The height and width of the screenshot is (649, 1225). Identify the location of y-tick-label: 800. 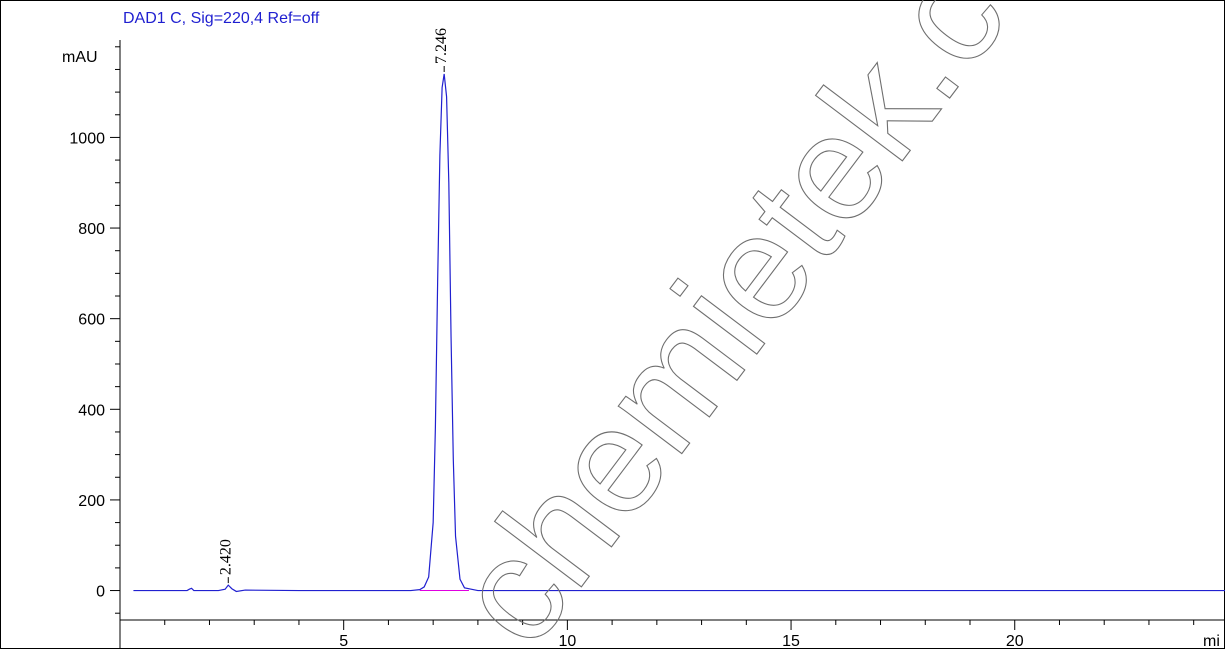
(91, 229).